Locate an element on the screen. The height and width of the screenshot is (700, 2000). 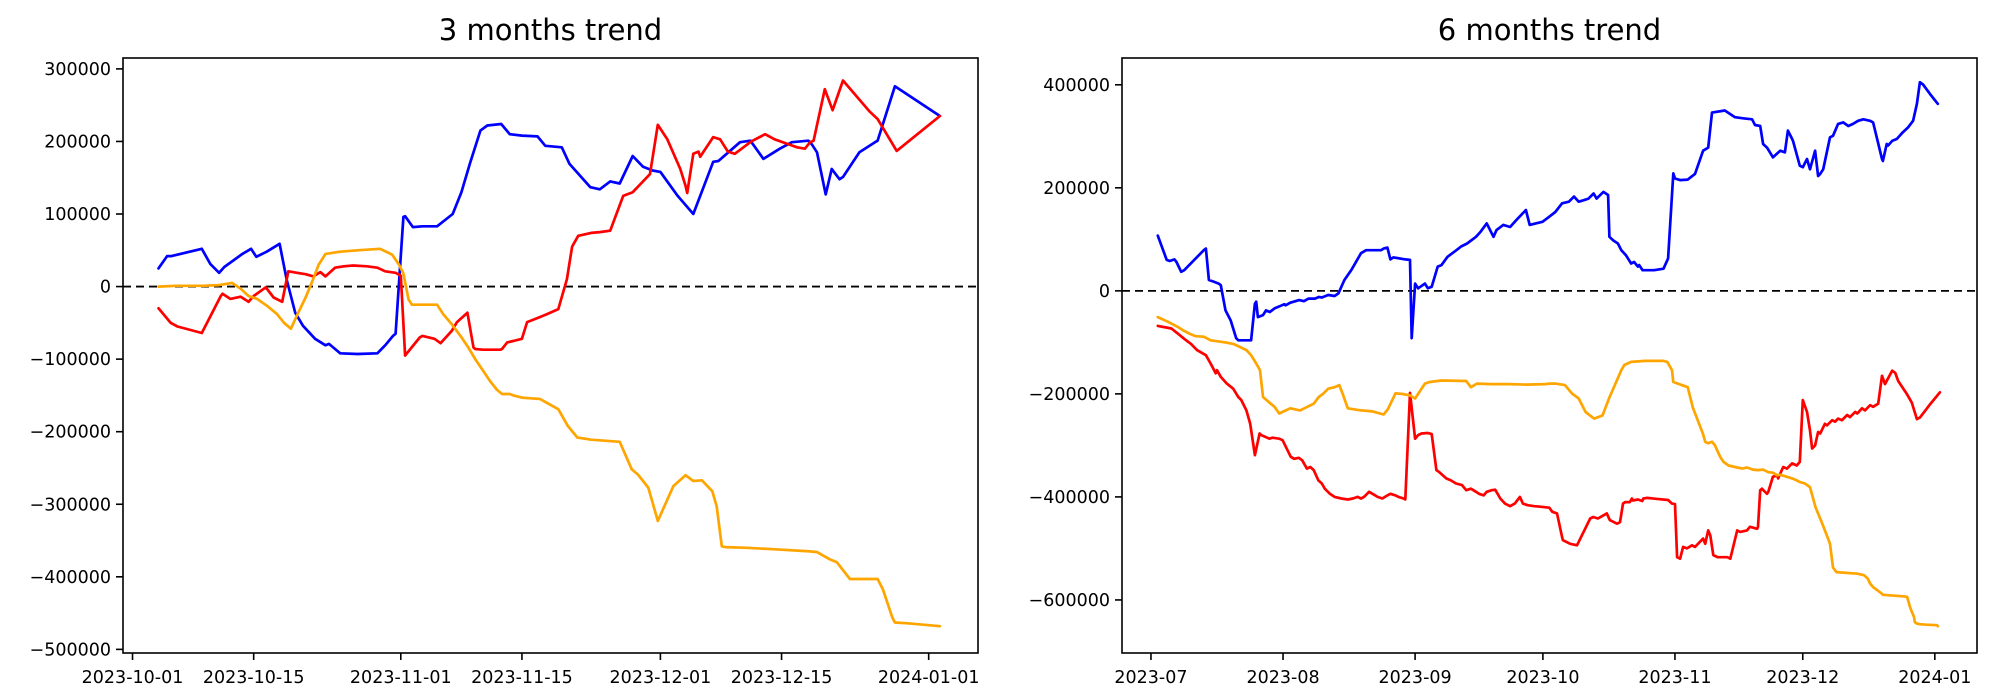
x-tick-label: 2023-09 is located at coordinates (1415, 678).